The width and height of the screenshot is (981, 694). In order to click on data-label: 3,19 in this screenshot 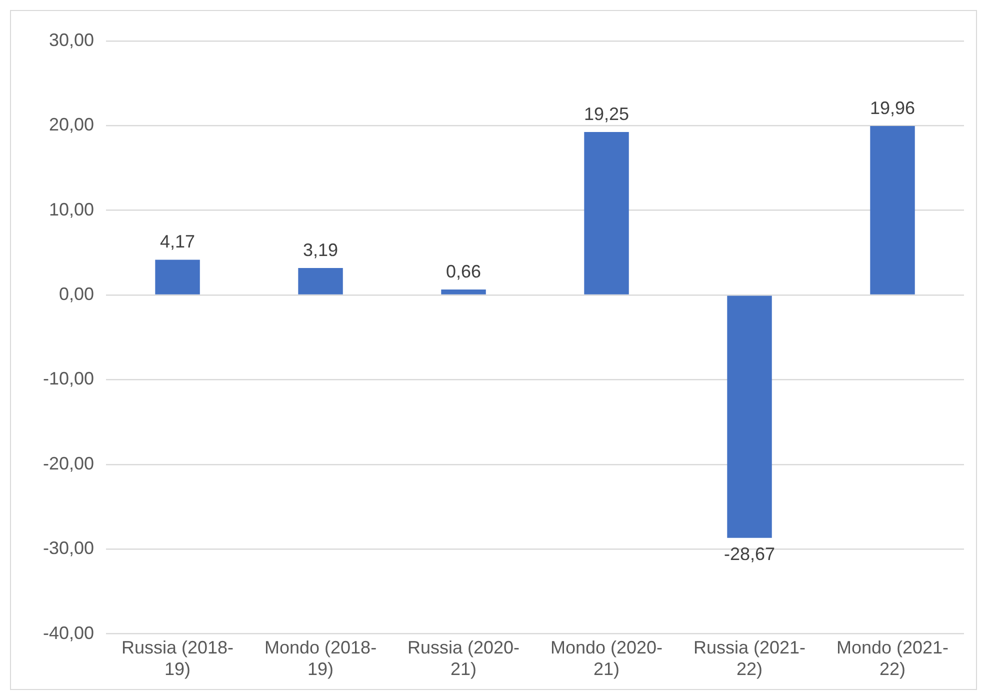, I will do `click(320, 250)`.